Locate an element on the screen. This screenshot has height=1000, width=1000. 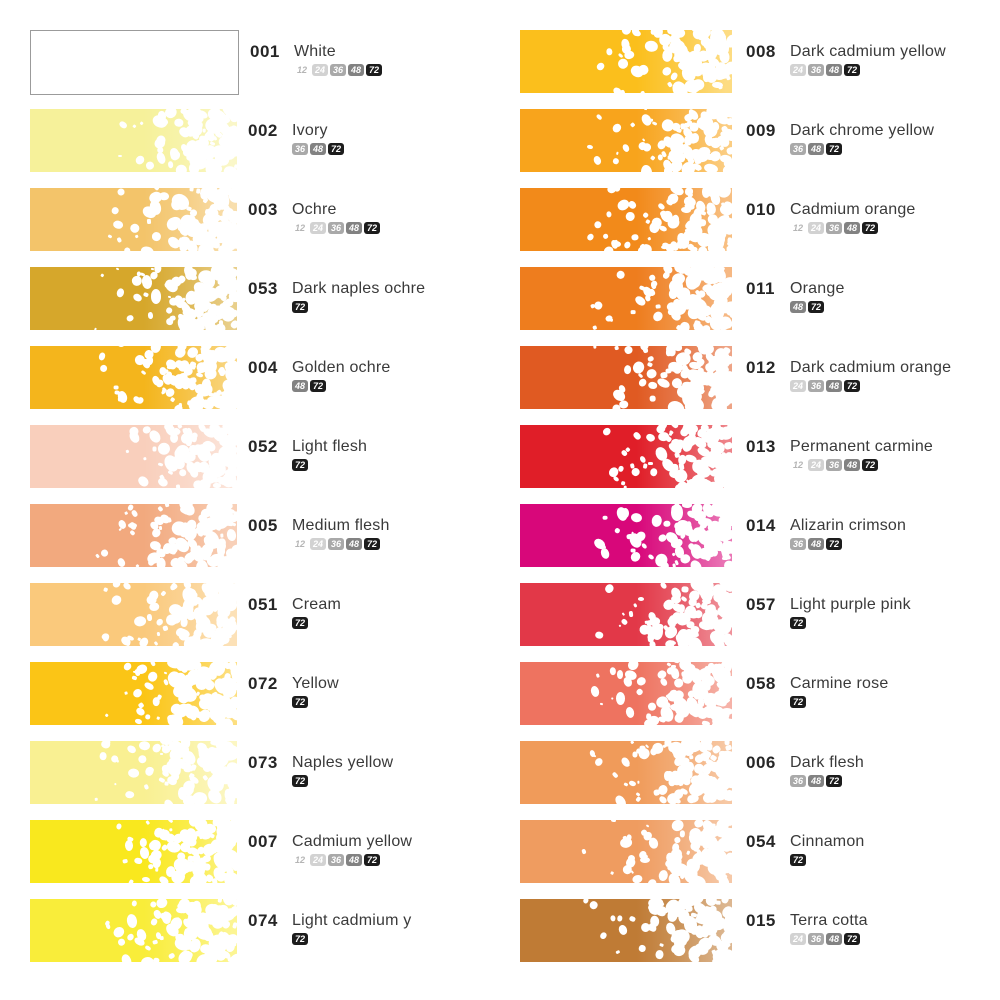
color-number: 058 is located at coordinates (761, 683).